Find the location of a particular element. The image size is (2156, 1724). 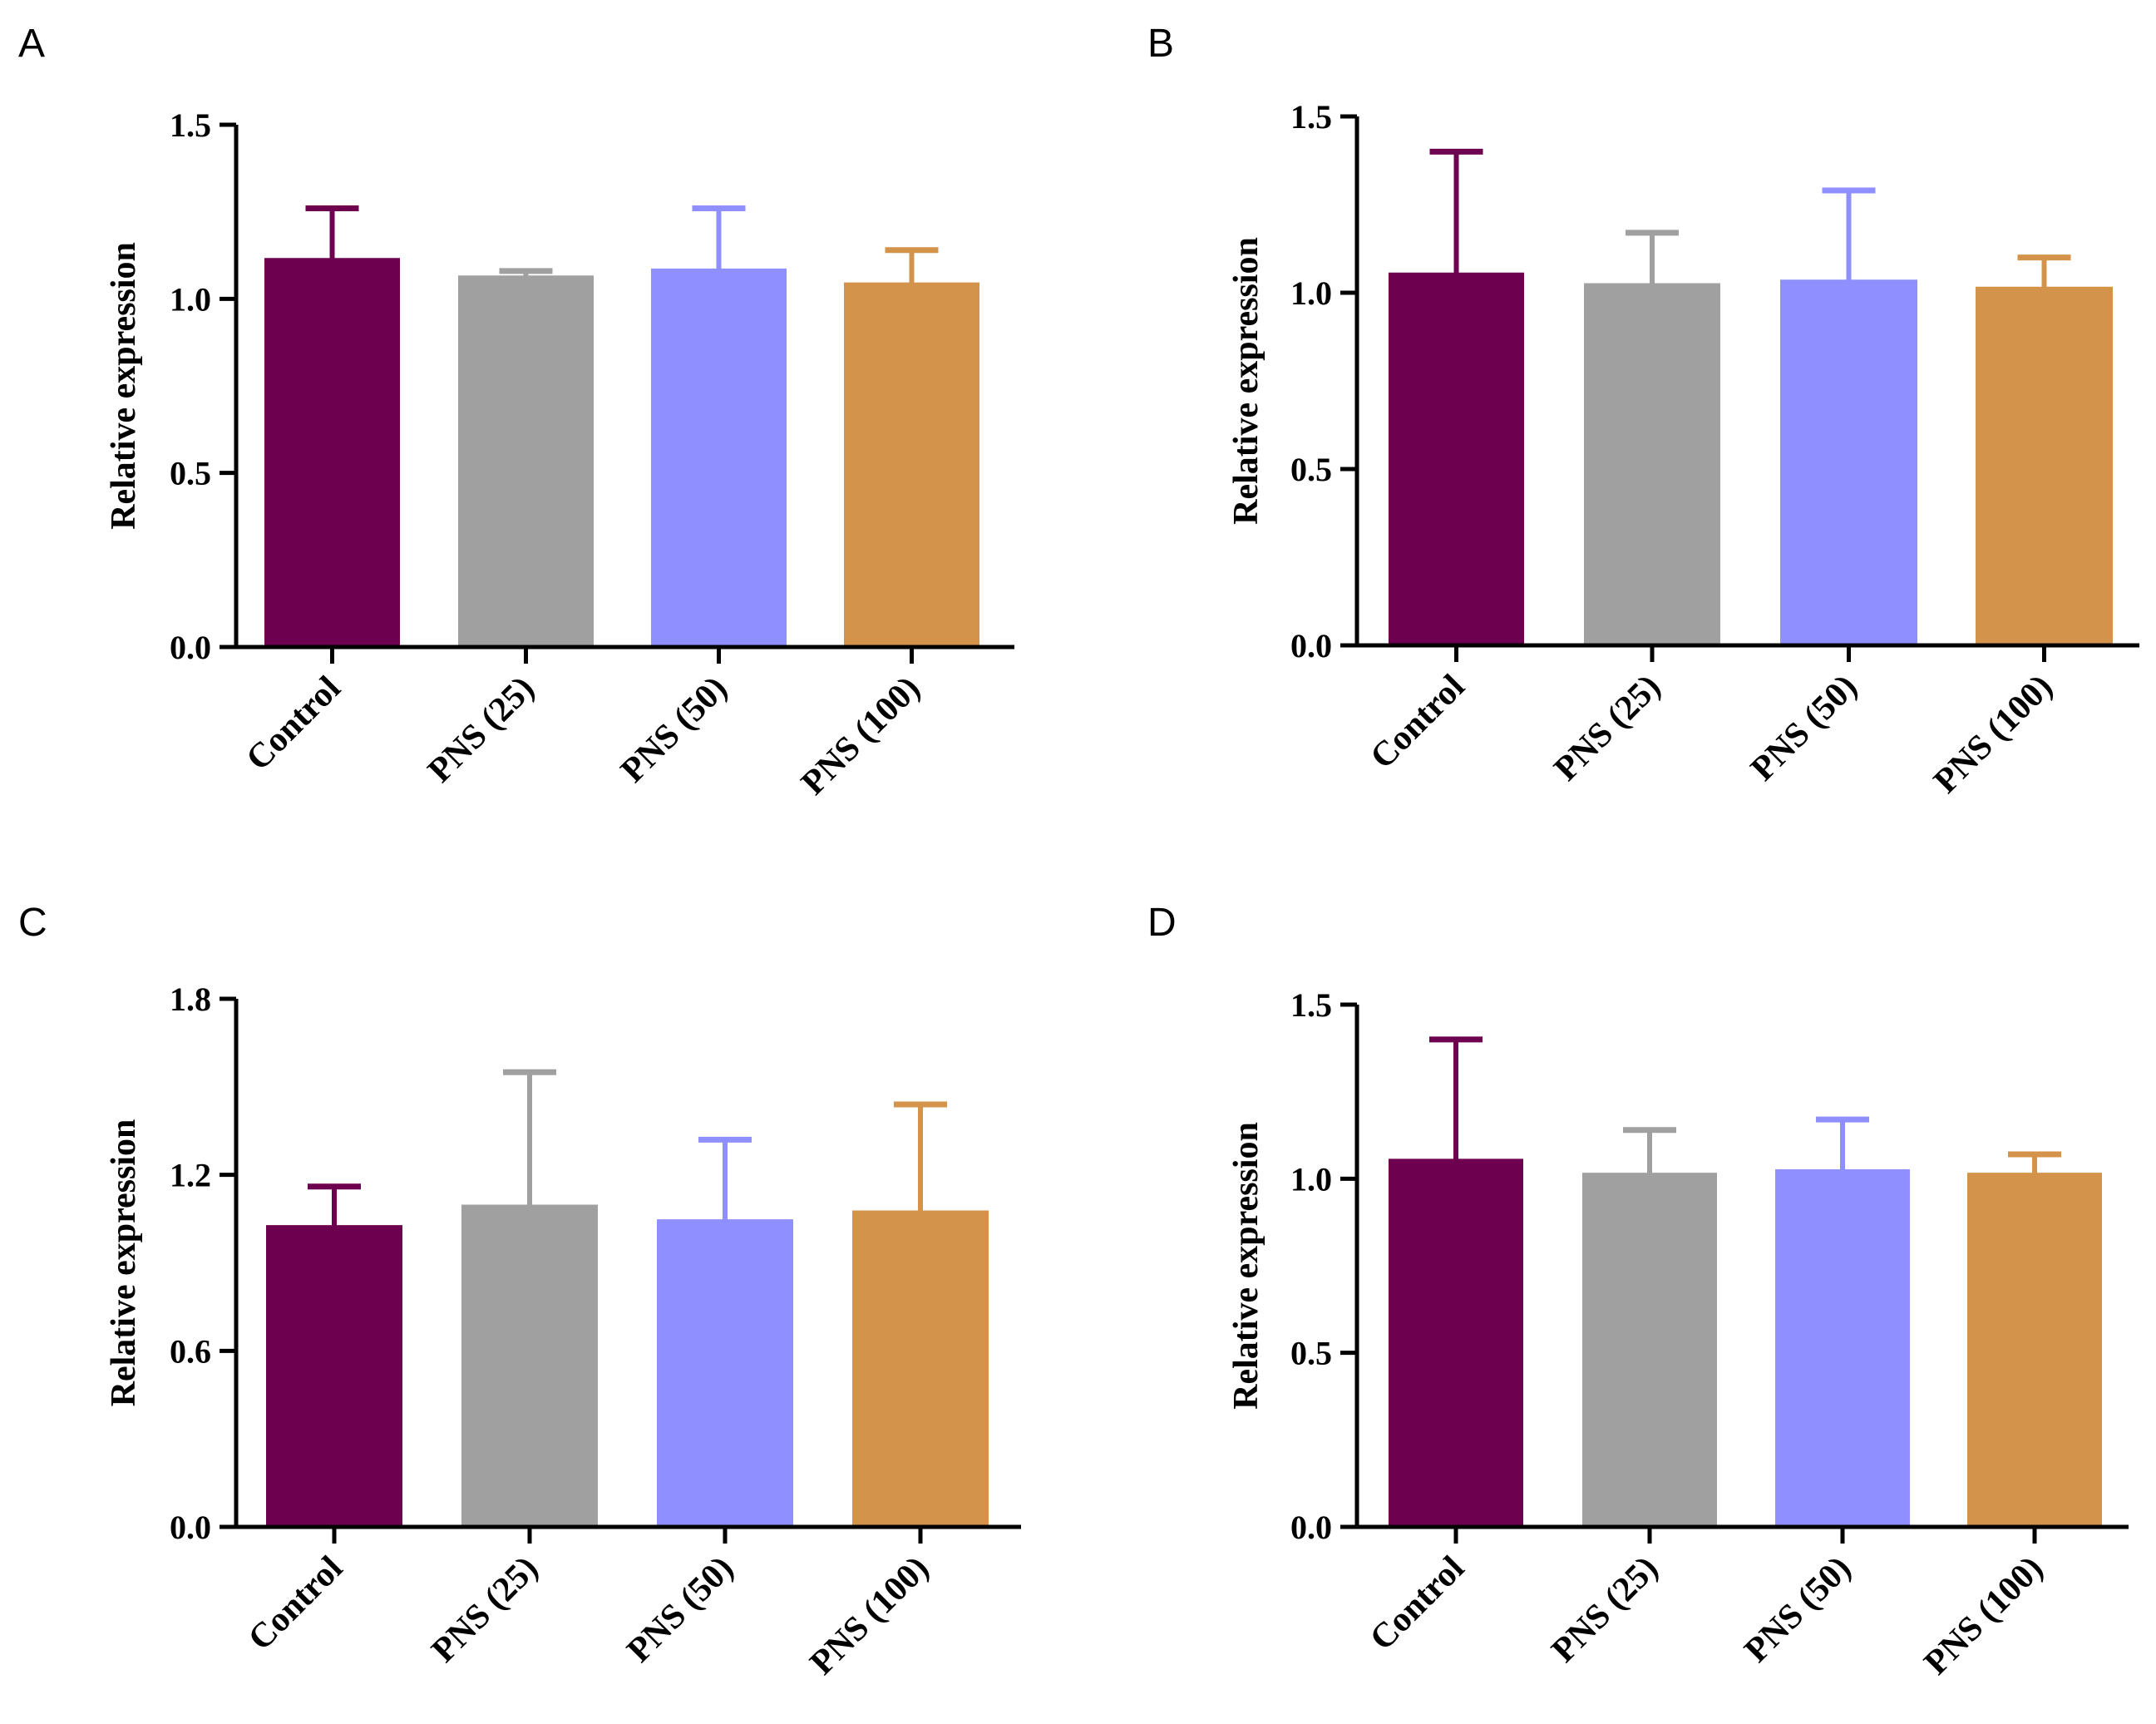

panel-letter: B is located at coordinates (1160, 44).